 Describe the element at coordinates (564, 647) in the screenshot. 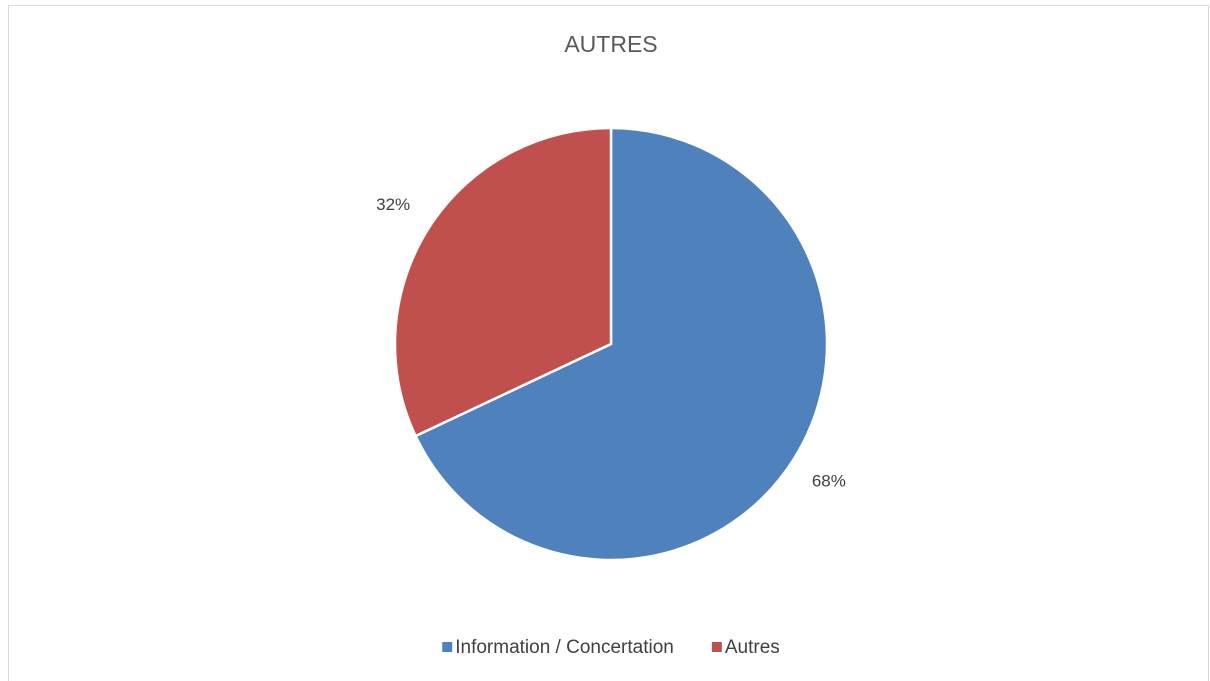

I see `legend-label: Information / Concertation` at that location.